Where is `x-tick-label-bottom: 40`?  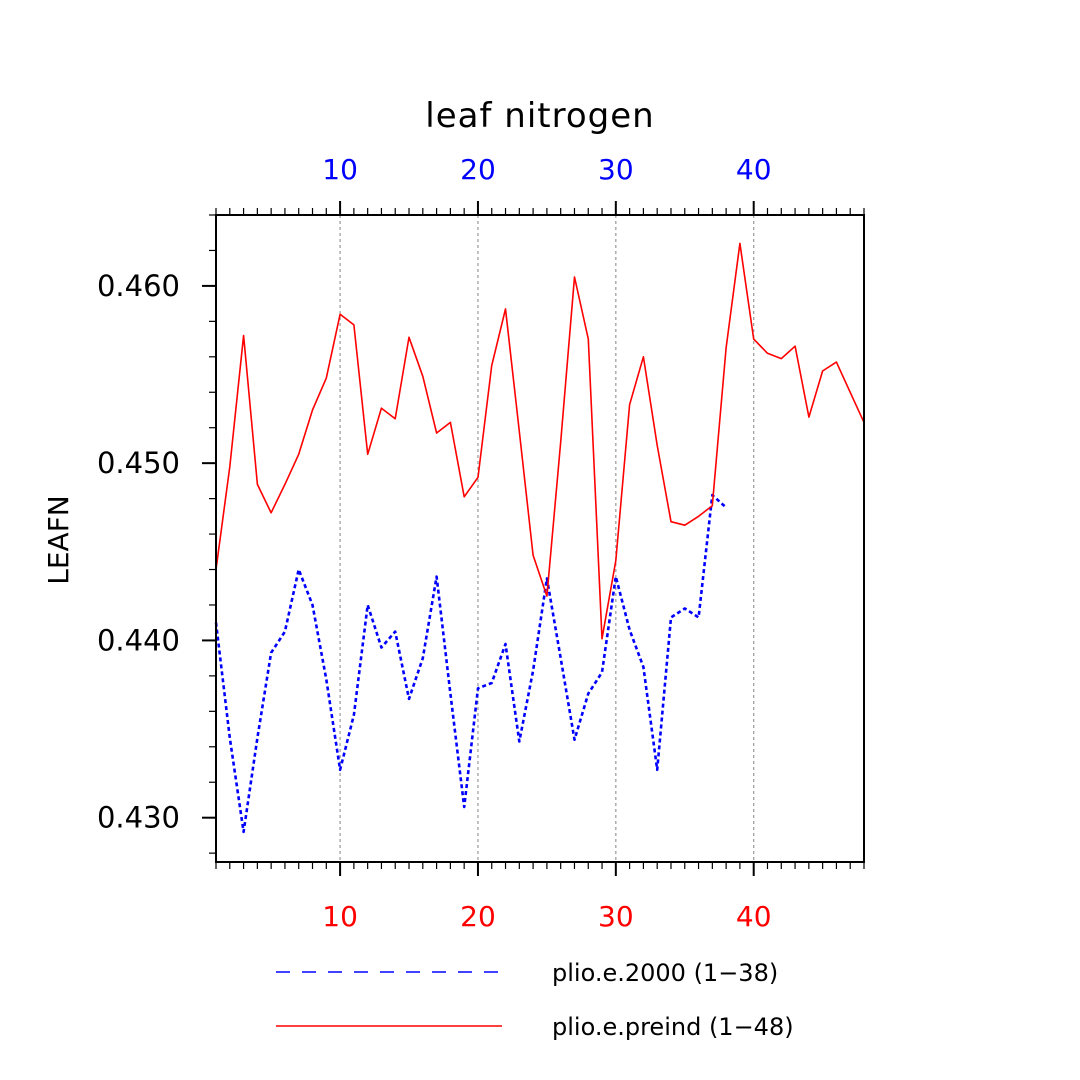
x-tick-label-bottom: 40 is located at coordinates (754, 916).